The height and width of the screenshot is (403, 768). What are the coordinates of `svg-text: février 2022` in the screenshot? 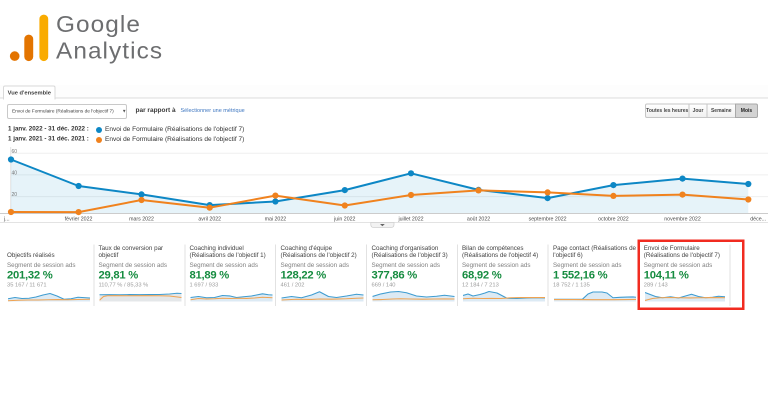 It's located at (79, 220).